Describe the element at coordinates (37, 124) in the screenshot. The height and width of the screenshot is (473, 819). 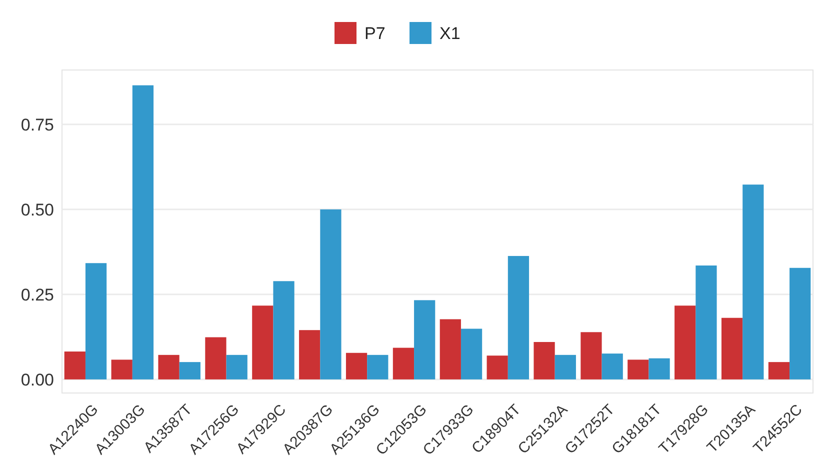
I see `y-tick-label: 0.75` at that location.